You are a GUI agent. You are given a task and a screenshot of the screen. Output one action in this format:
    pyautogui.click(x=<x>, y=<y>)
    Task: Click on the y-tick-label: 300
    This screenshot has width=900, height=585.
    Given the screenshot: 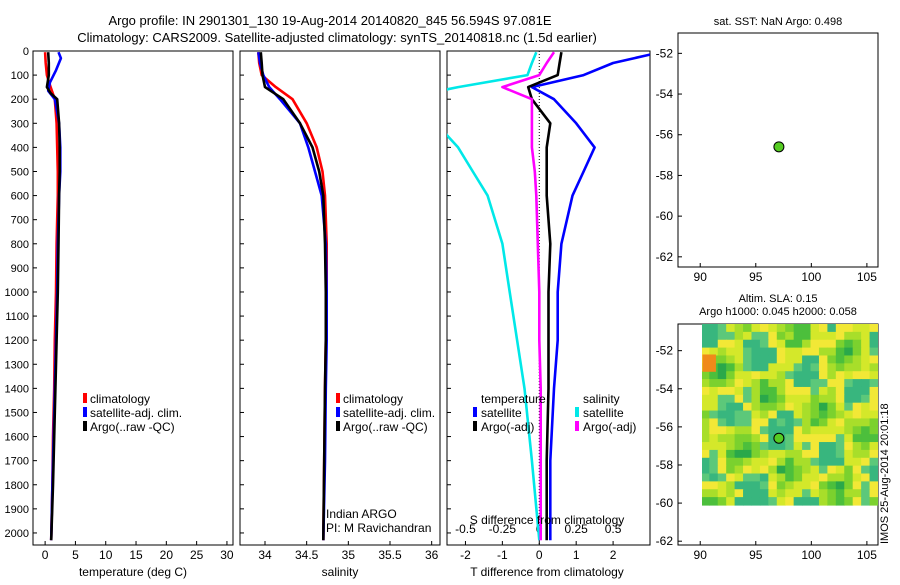 What is the action you would take?
    pyautogui.click(x=20, y=124)
    